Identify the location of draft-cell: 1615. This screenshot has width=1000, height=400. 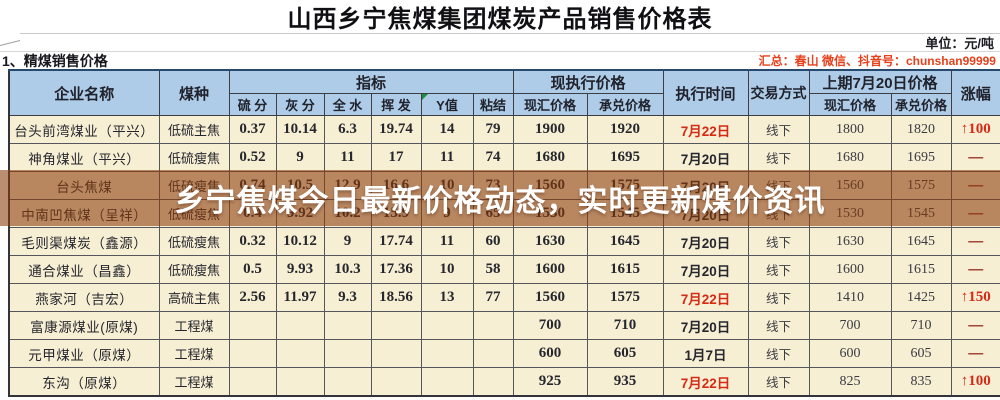
(625, 269).